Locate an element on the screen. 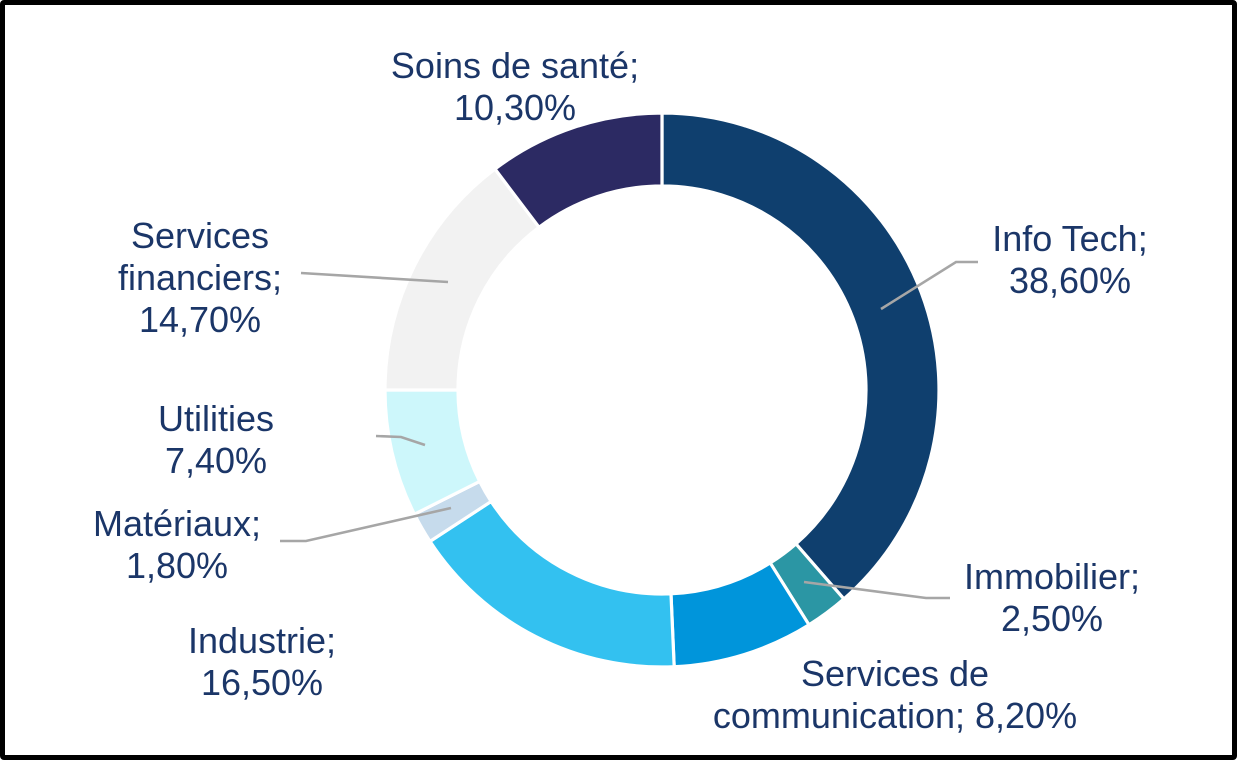  leader-line-services-financiers is located at coordinates (374, 277).